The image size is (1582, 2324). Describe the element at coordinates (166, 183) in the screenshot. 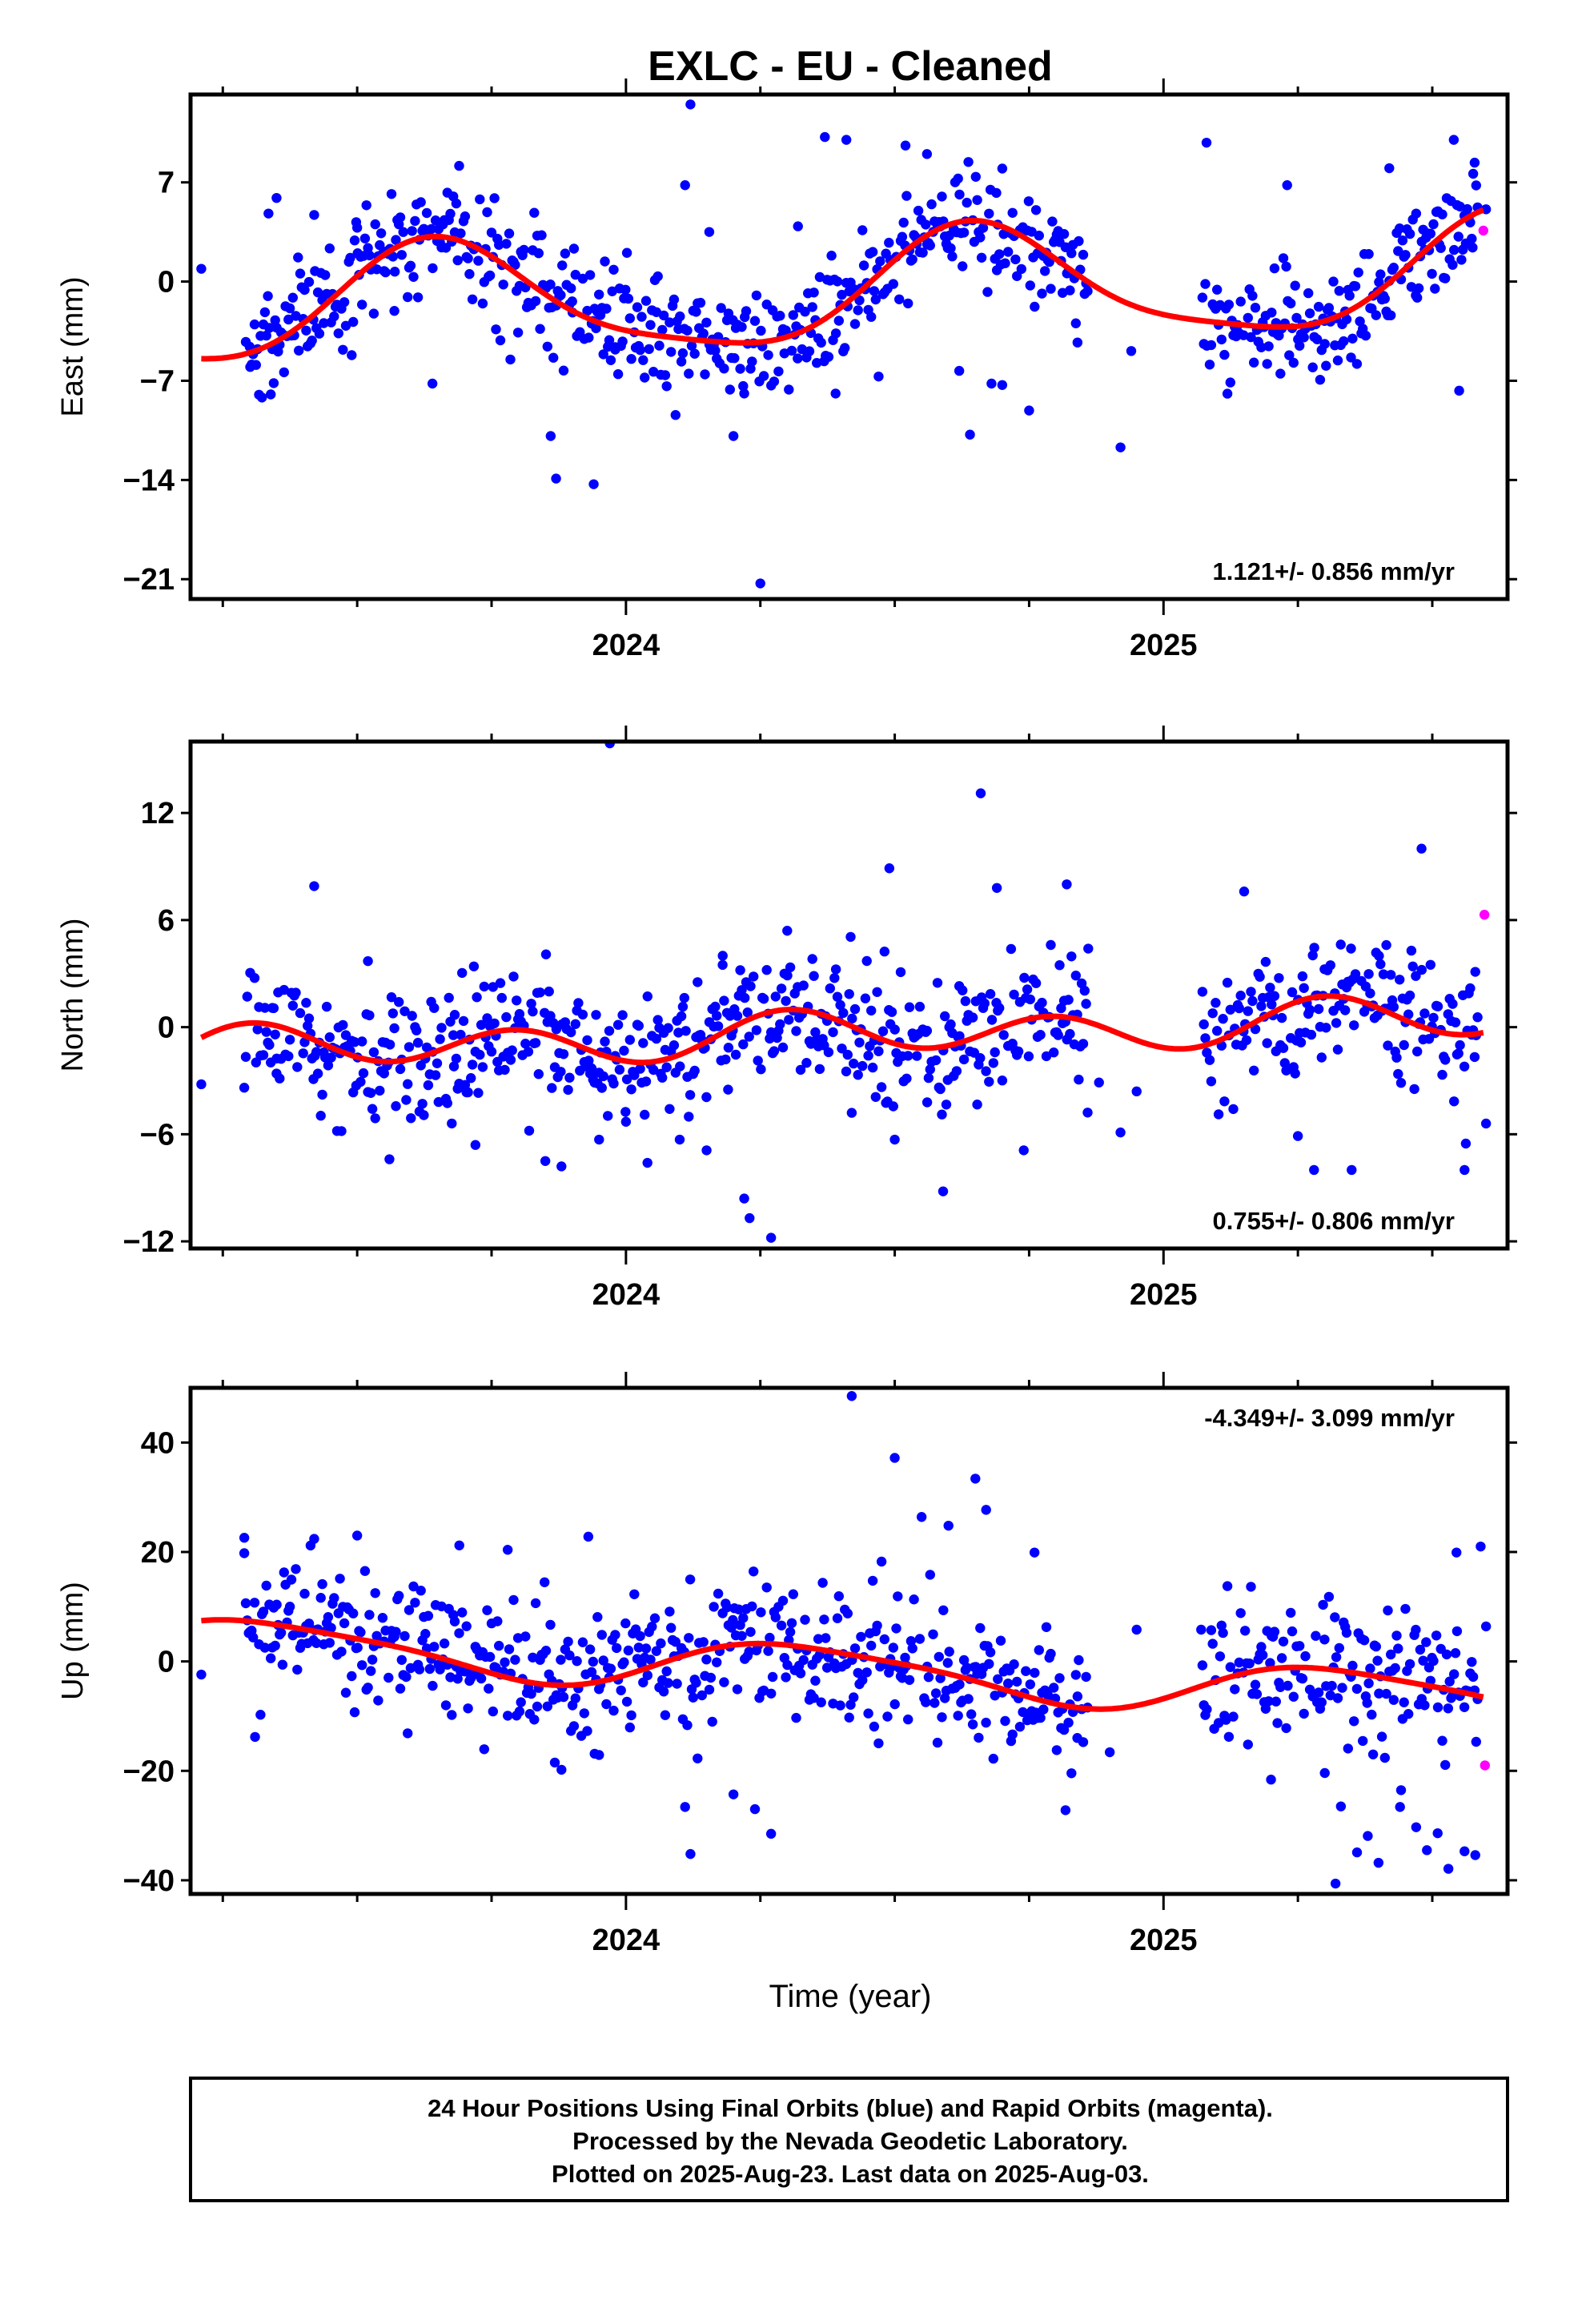

I see `y-tick-label: 7` at that location.